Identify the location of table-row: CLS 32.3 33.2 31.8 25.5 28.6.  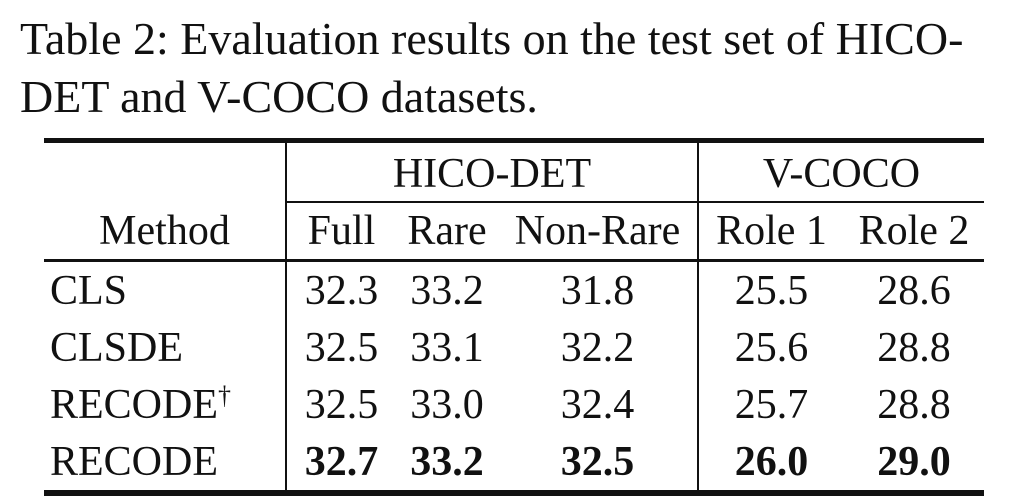
(514, 289).